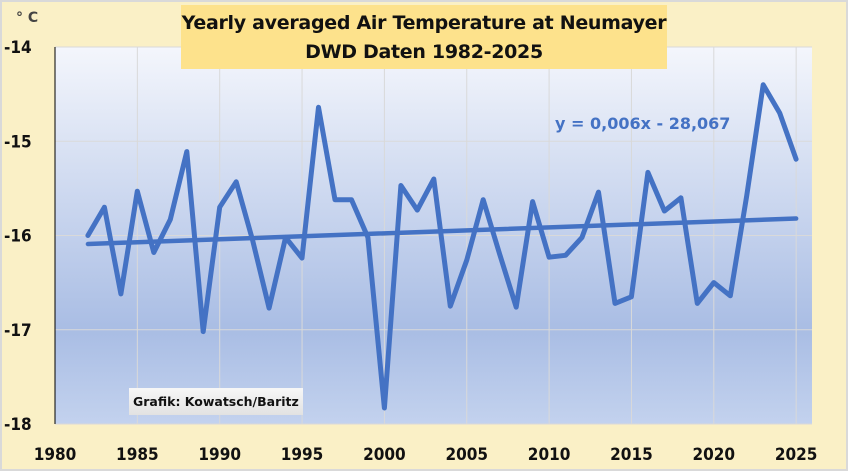 Image resolution: width=848 pixels, height=471 pixels. What do you see at coordinates (549, 455) in the screenshot?
I see `x-tick-label: 2010` at bounding box center [549, 455].